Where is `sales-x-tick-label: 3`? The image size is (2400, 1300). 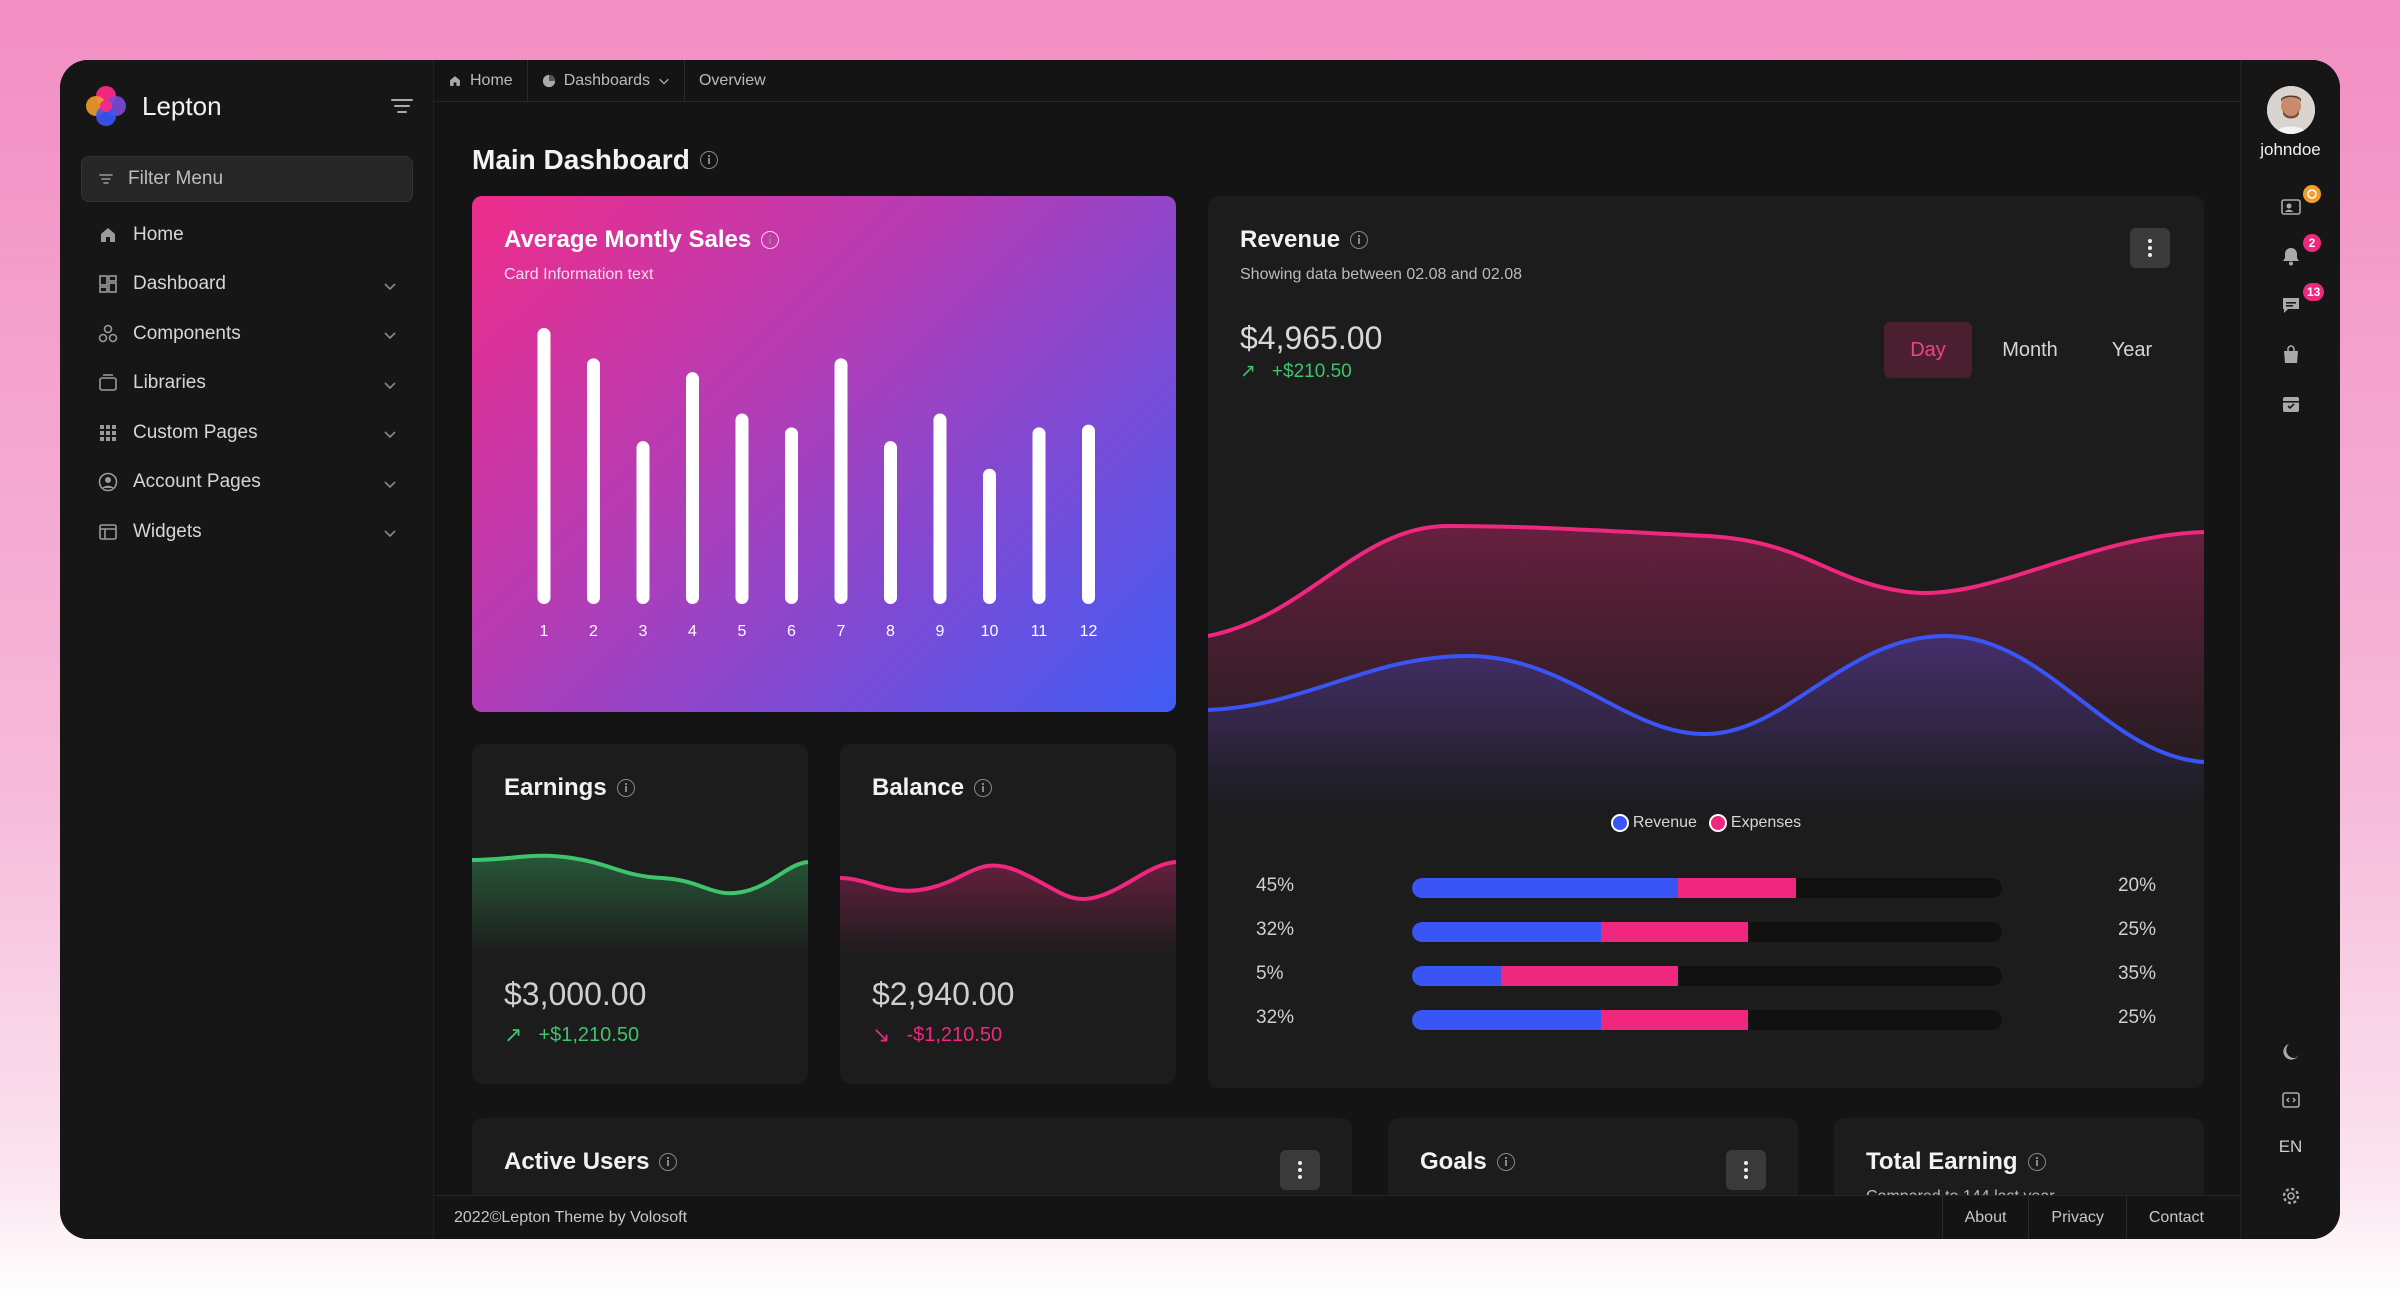
sales-x-tick-label: 3 is located at coordinates (643, 631).